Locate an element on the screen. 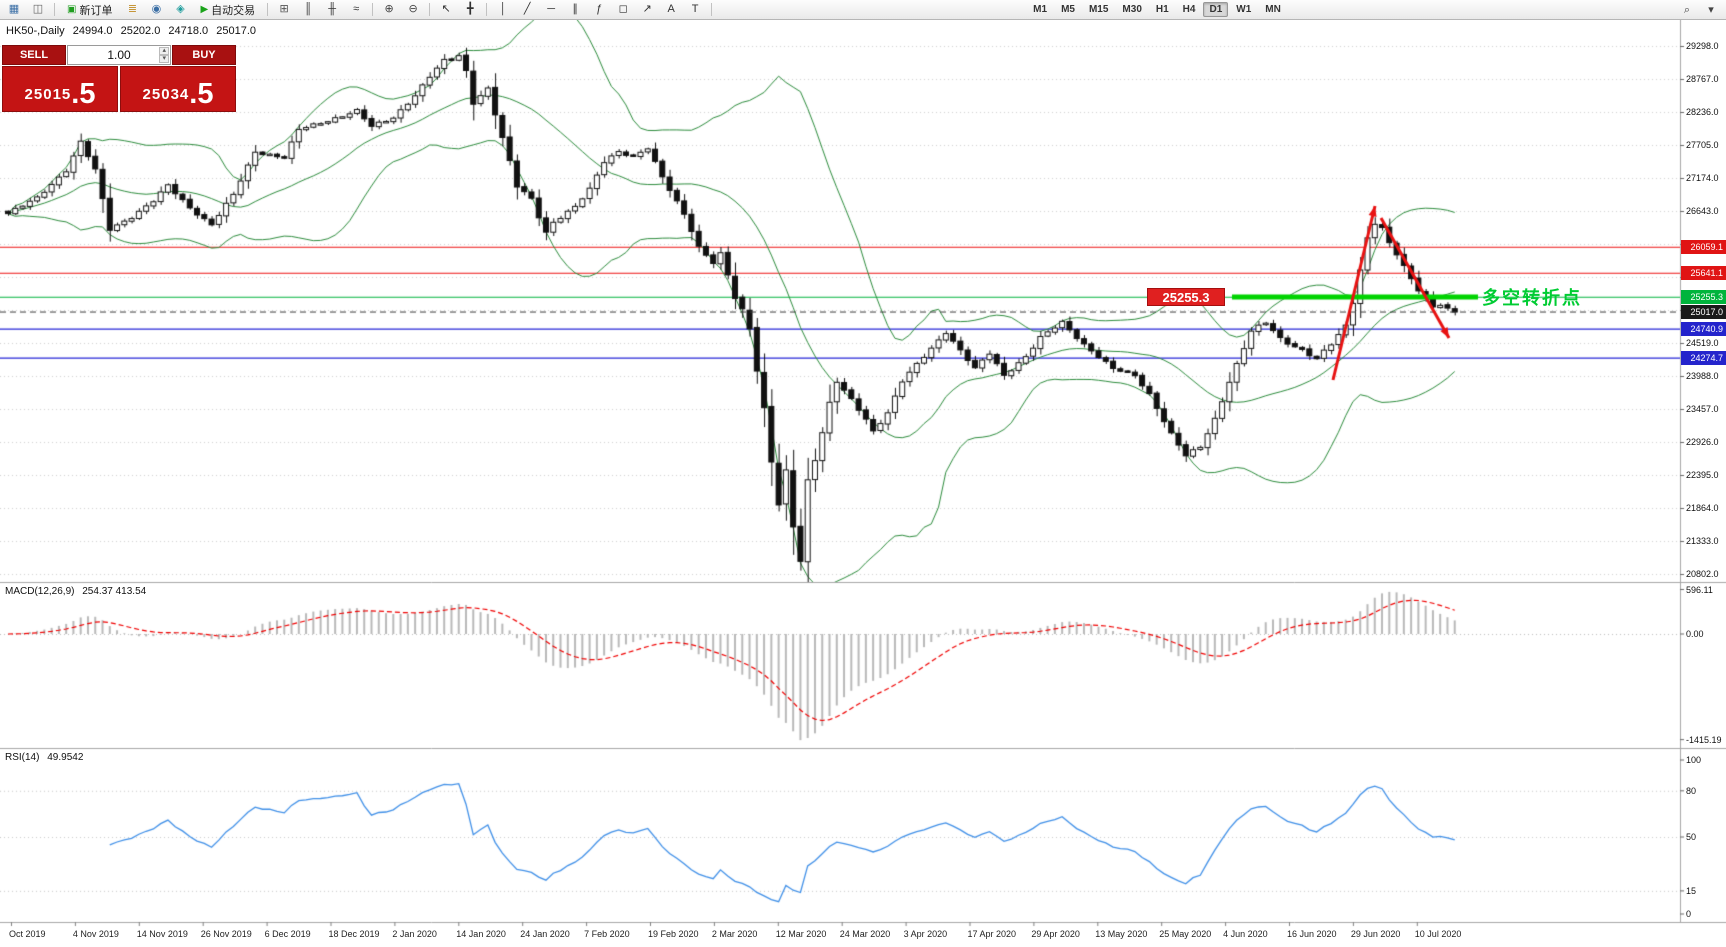 This screenshot has height=947, width=1726. volume-input: 1.00 ▴ ▾ is located at coordinates (119, 55).